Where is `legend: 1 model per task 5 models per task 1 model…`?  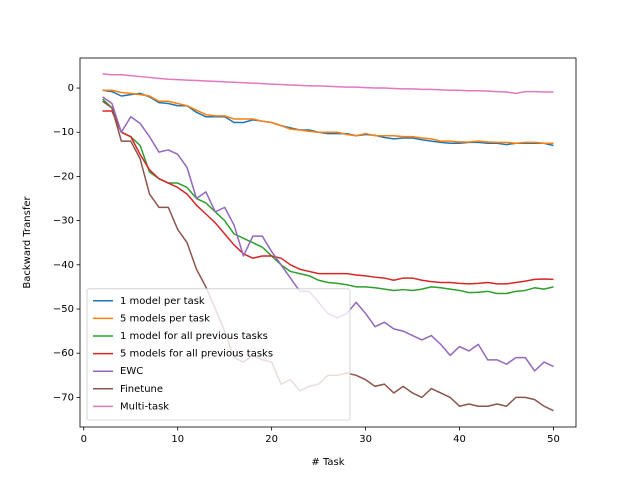 legend: 1 model per task 5 models per task 1 model… is located at coordinates (218, 354).